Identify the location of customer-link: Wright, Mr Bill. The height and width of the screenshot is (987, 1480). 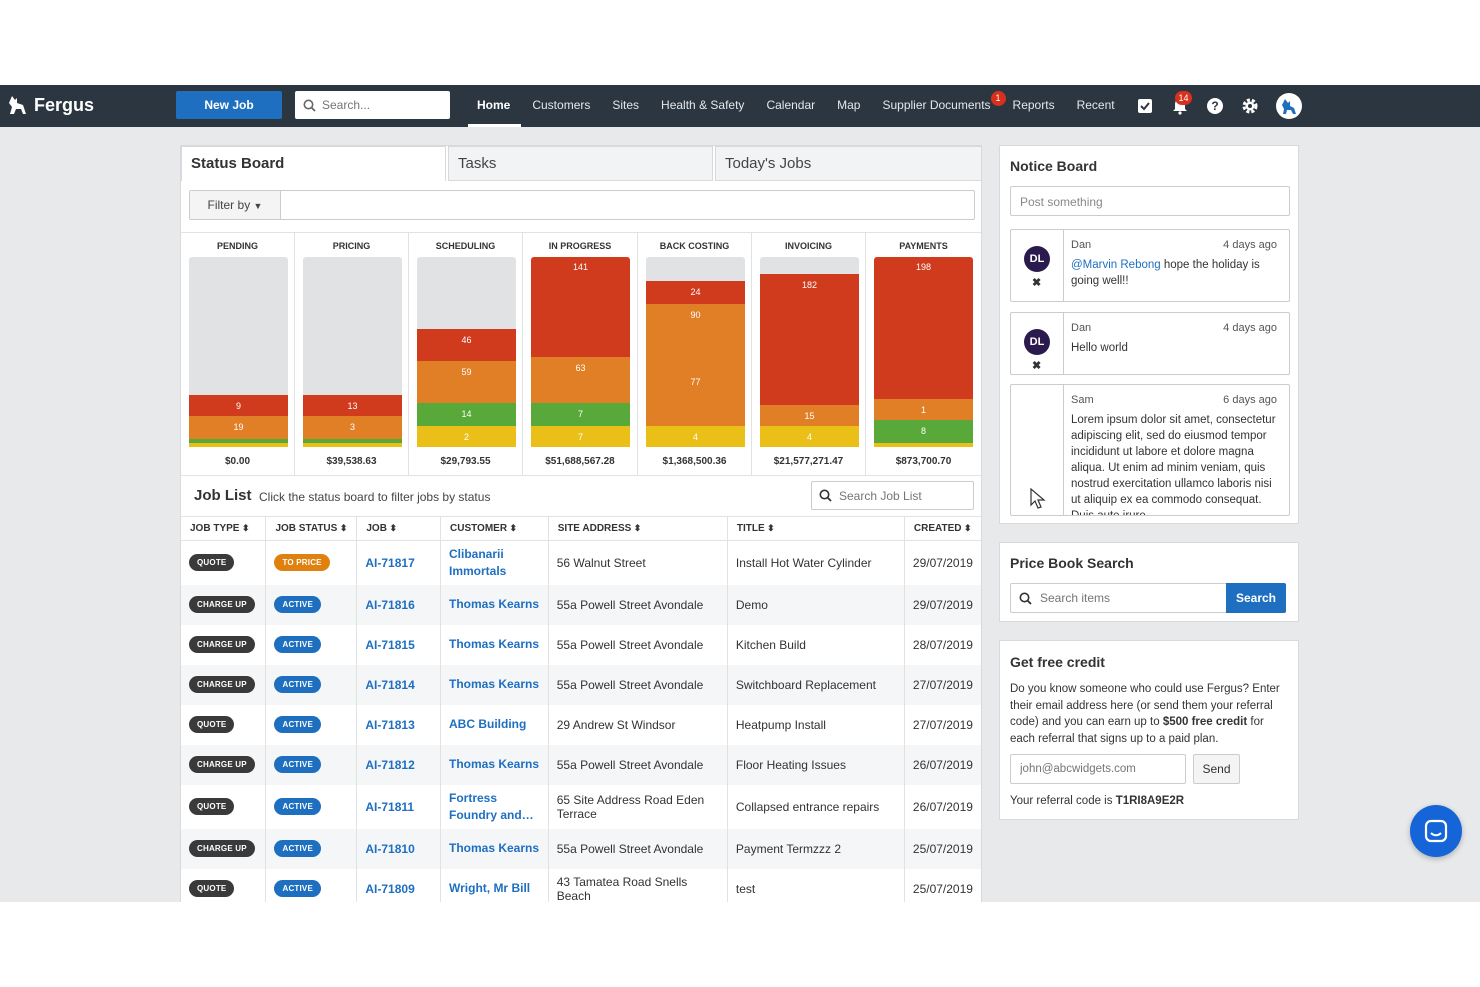
(490, 888).